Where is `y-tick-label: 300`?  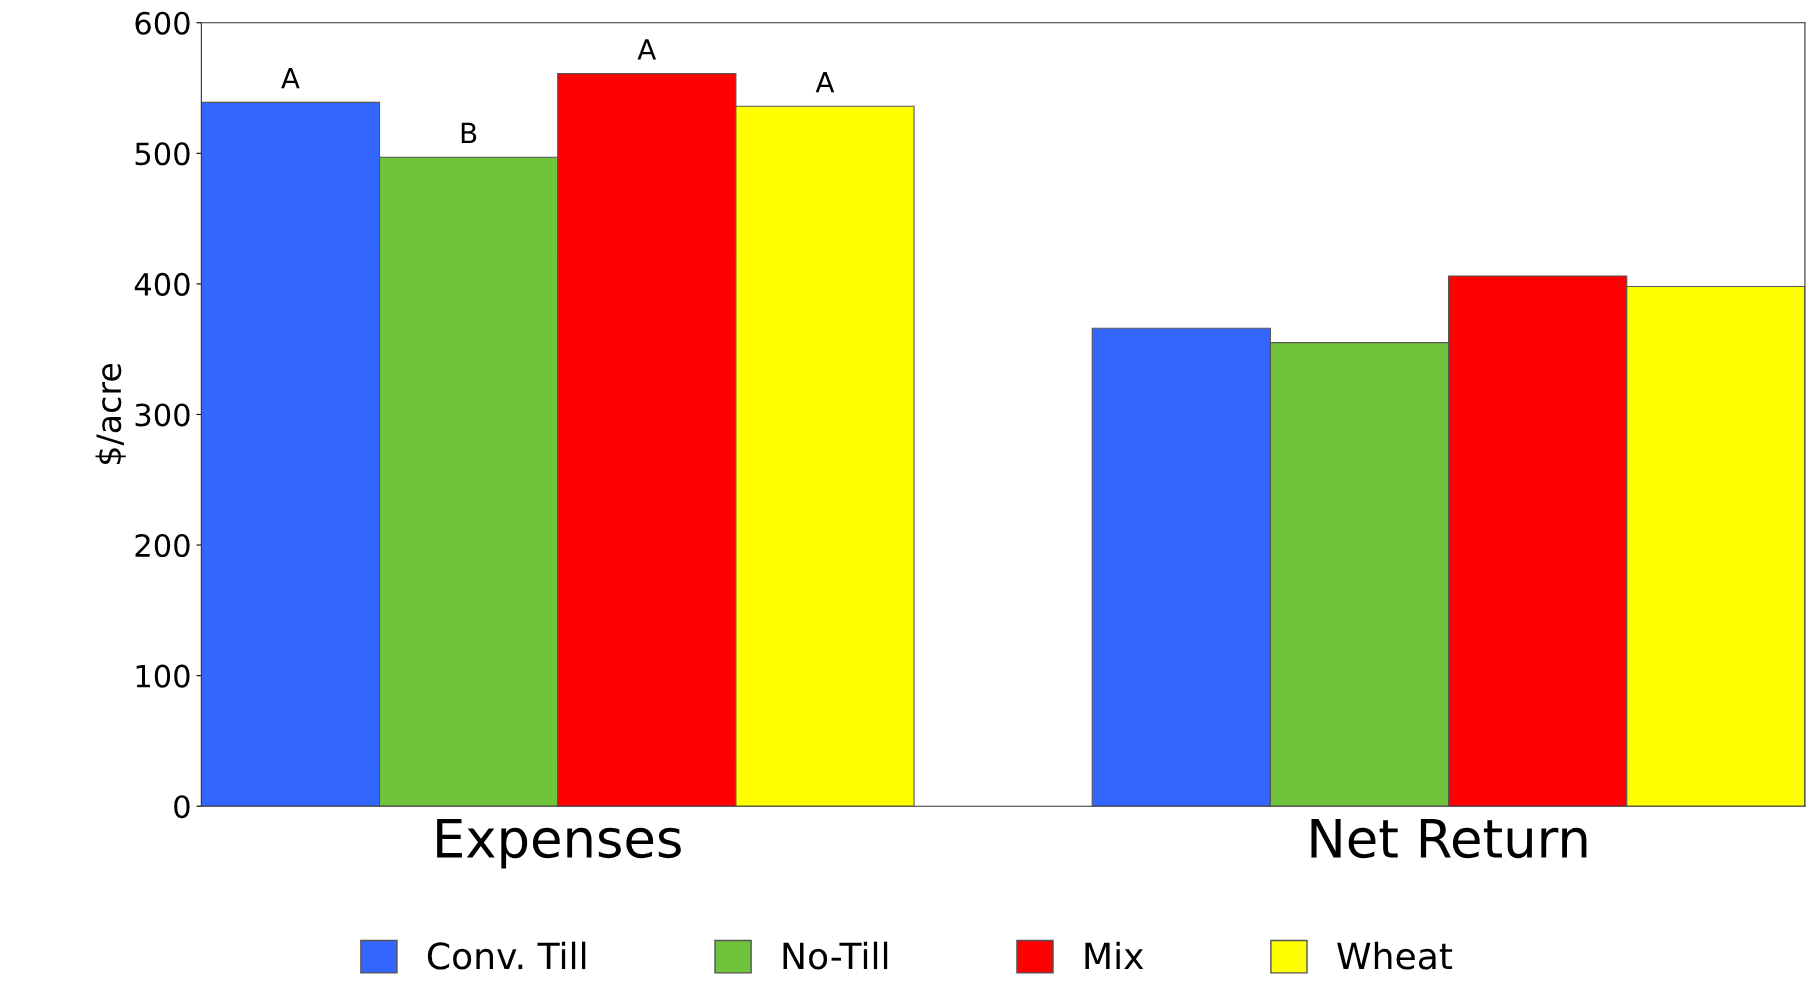 y-tick-label: 300 is located at coordinates (162, 415).